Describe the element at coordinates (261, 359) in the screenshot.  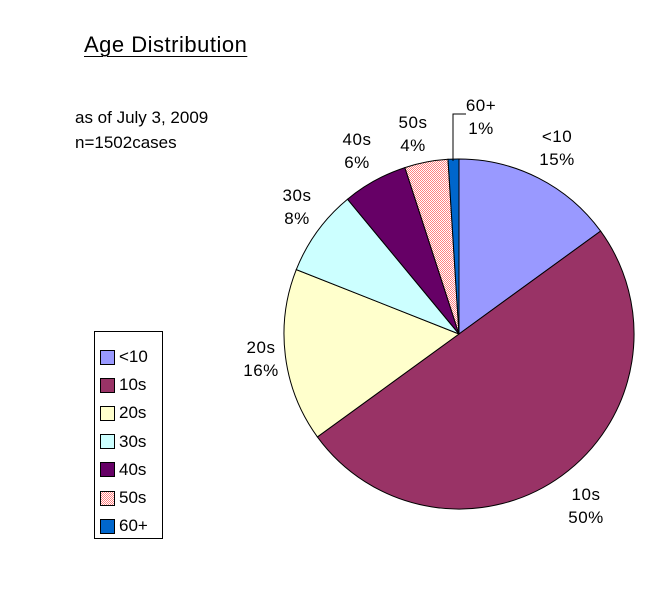
I see `slice-label-20s: 20s 16%` at that location.